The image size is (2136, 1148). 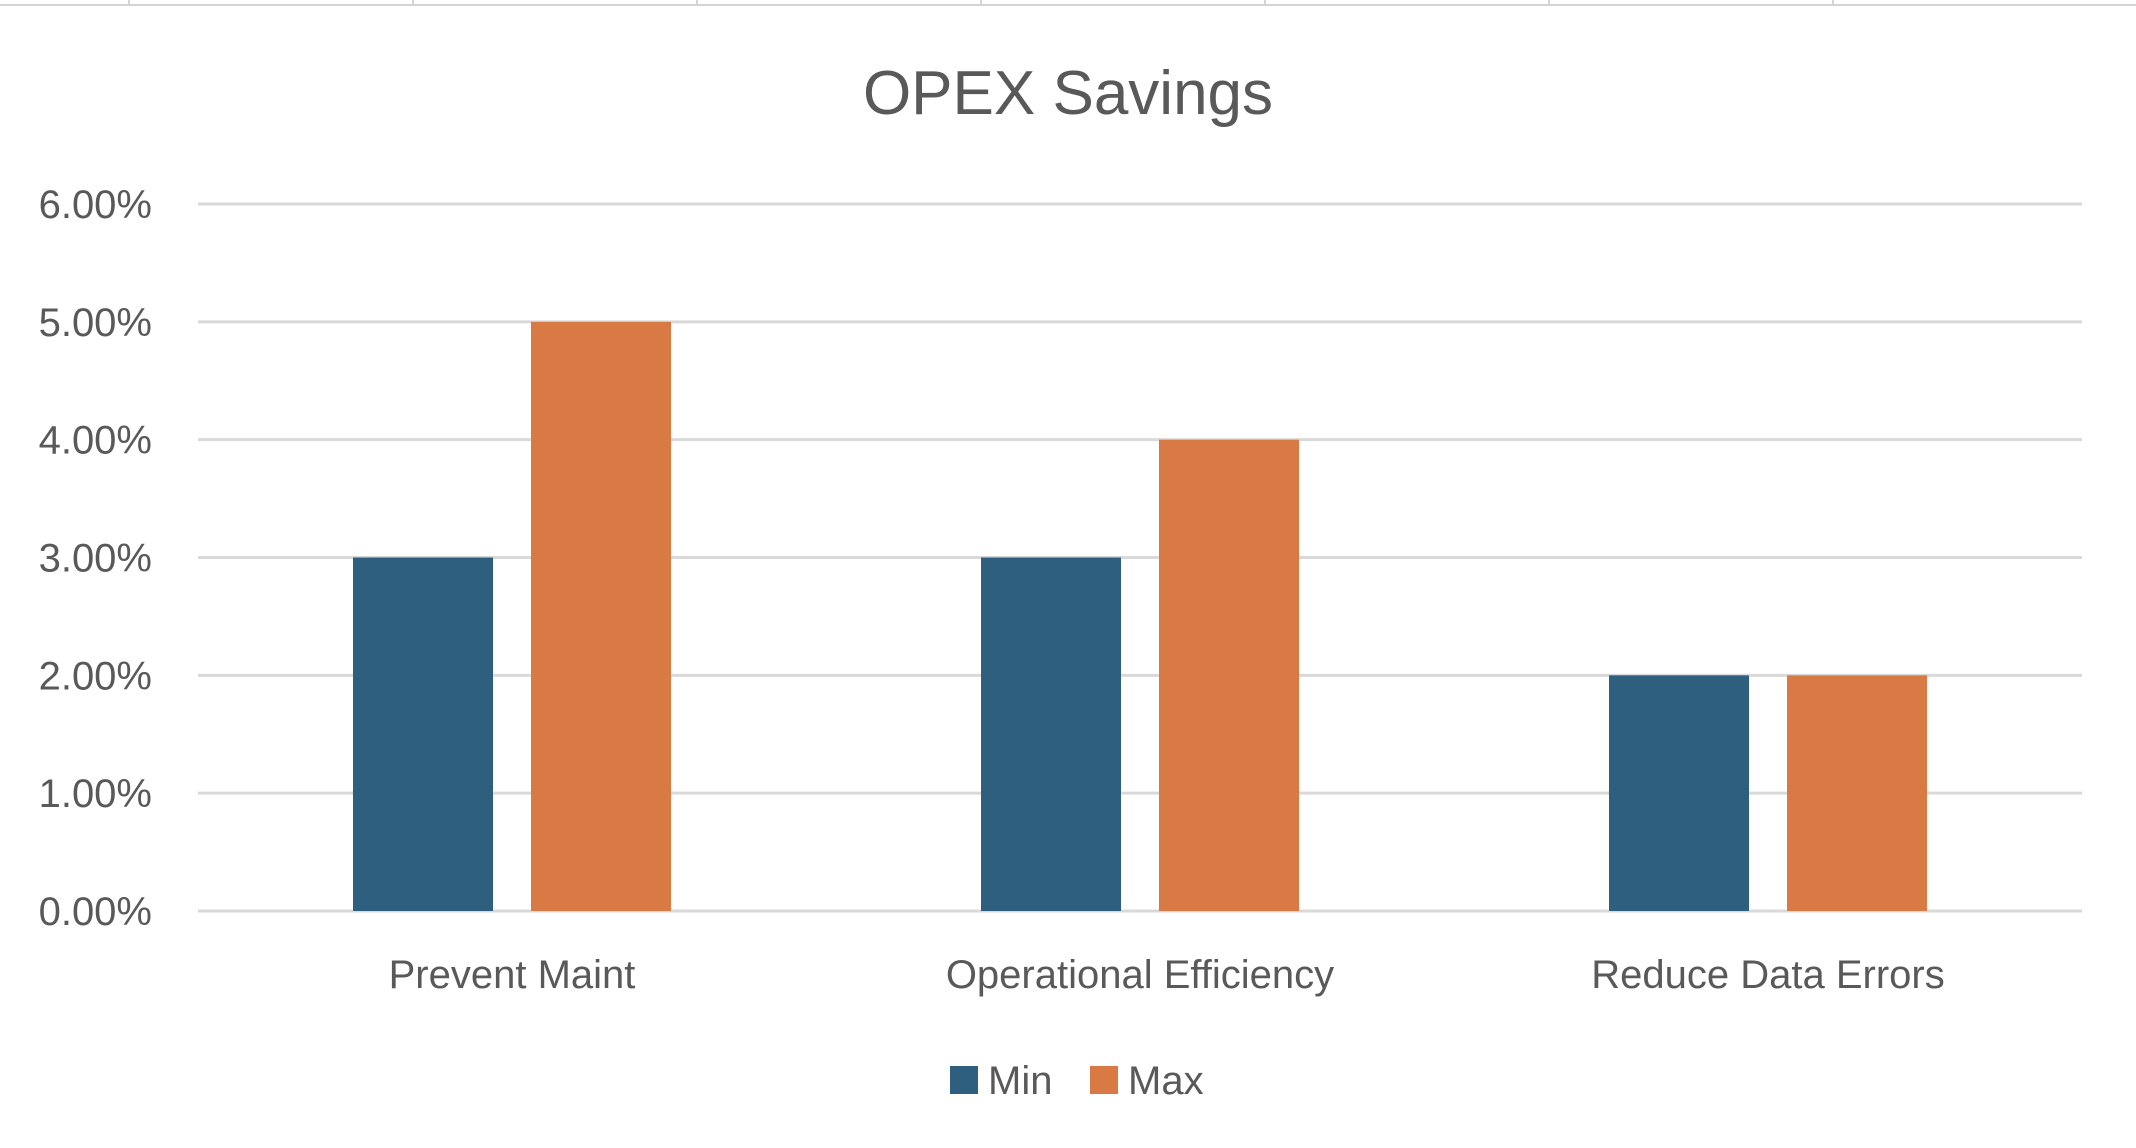 What do you see at coordinates (512, 975) in the screenshot?
I see `x-category-label: Prevent Maint` at bounding box center [512, 975].